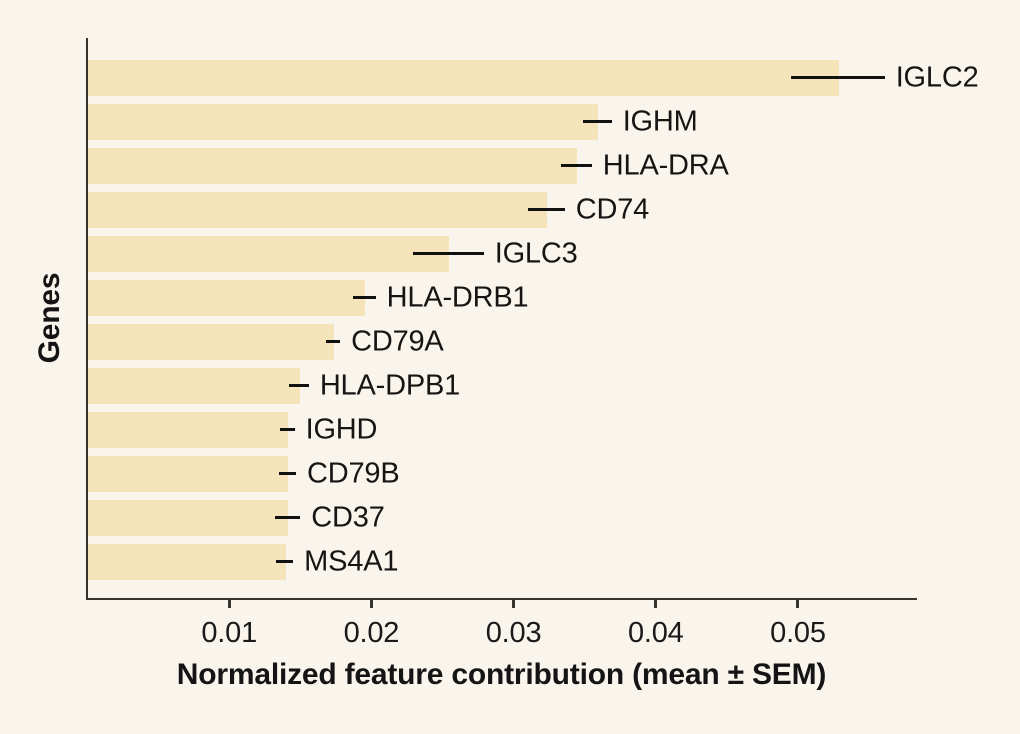  I want to click on bar-label: MS4A1, so click(351, 561).